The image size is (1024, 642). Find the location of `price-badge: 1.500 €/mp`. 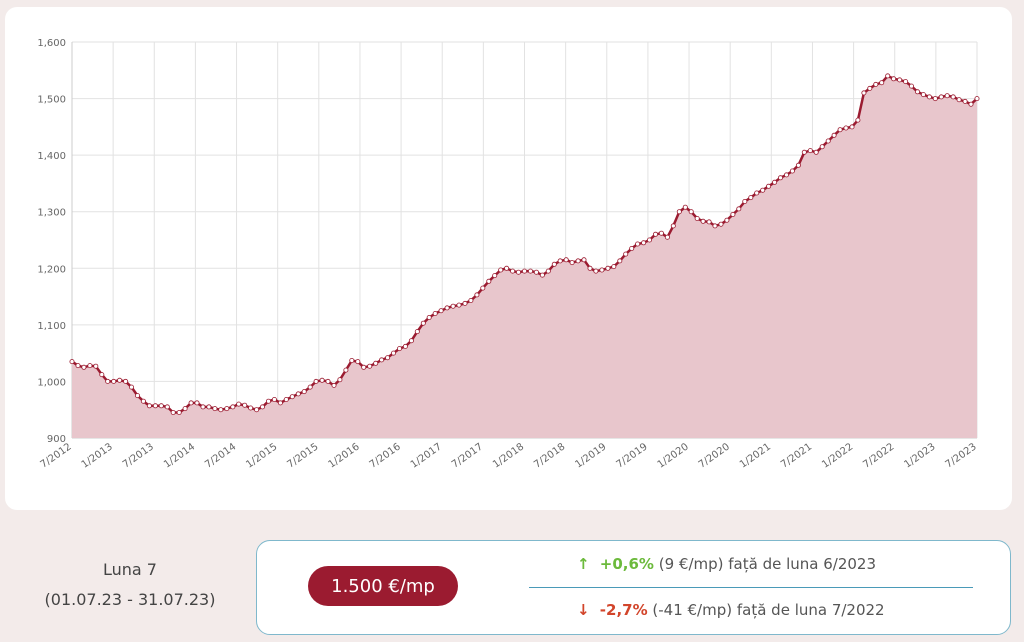

price-badge: 1.500 €/mp is located at coordinates (383, 586).